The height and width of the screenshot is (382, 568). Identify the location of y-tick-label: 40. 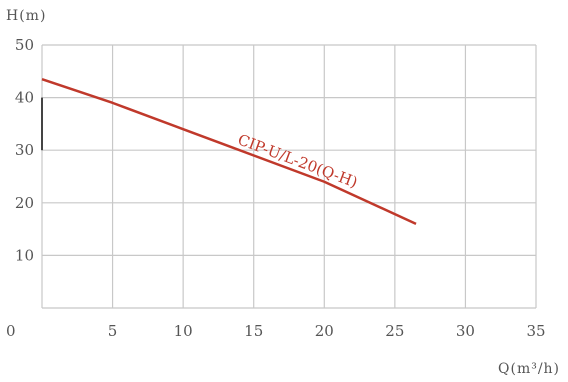
(24, 98).